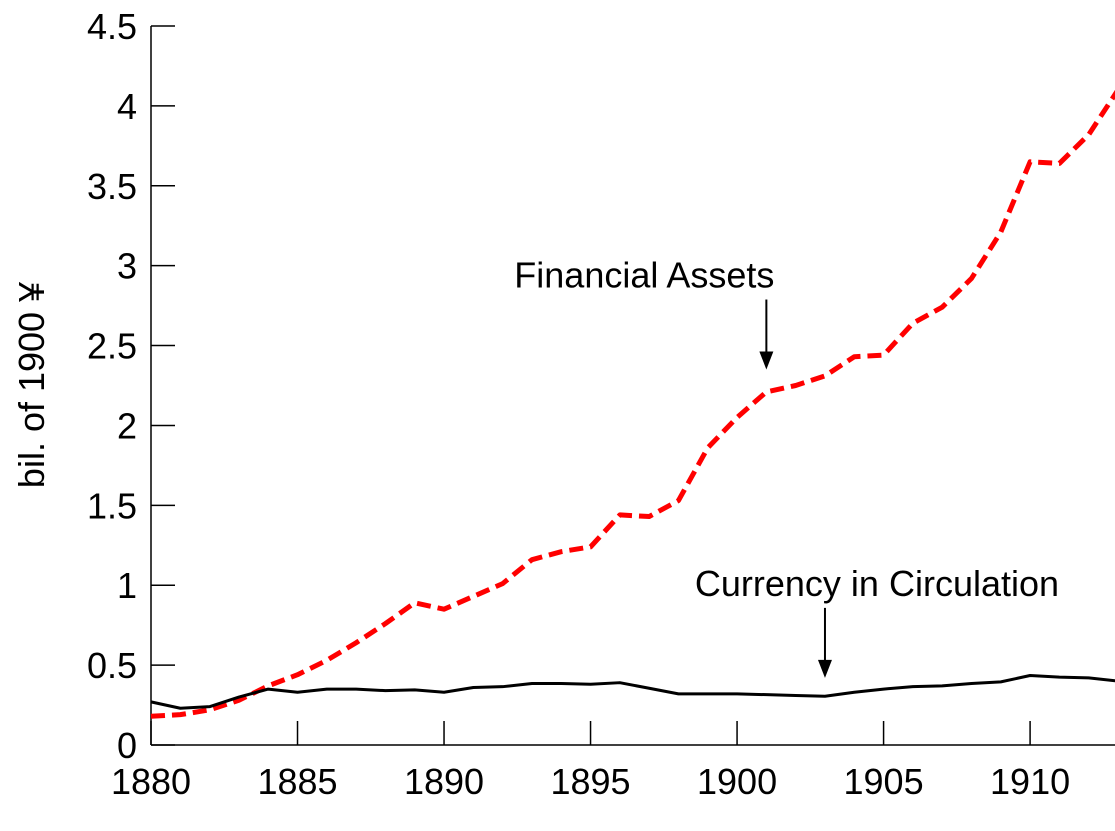  Describe the element at coordinates (127, 585) in the screenshot. I see `y-tick-label: 1` at that location.